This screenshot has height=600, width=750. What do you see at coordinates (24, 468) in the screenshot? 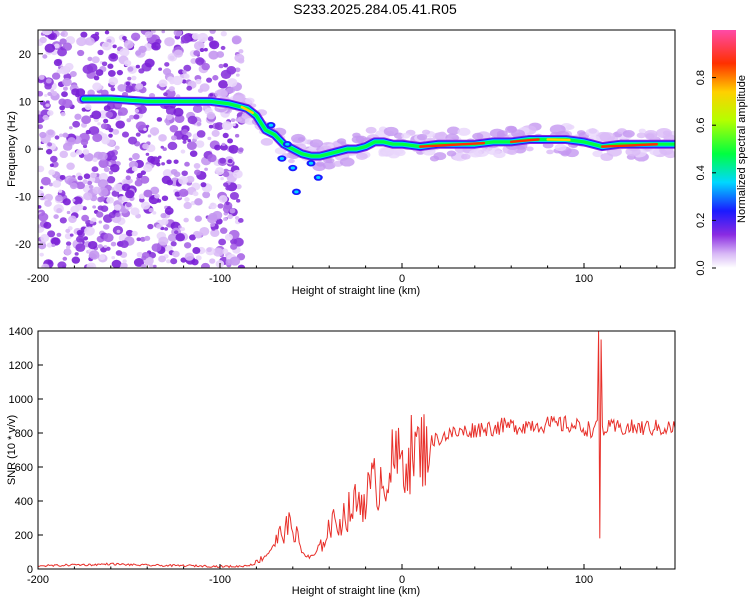
I see `y-tick-label: 600` at bounding box center [24, 468].